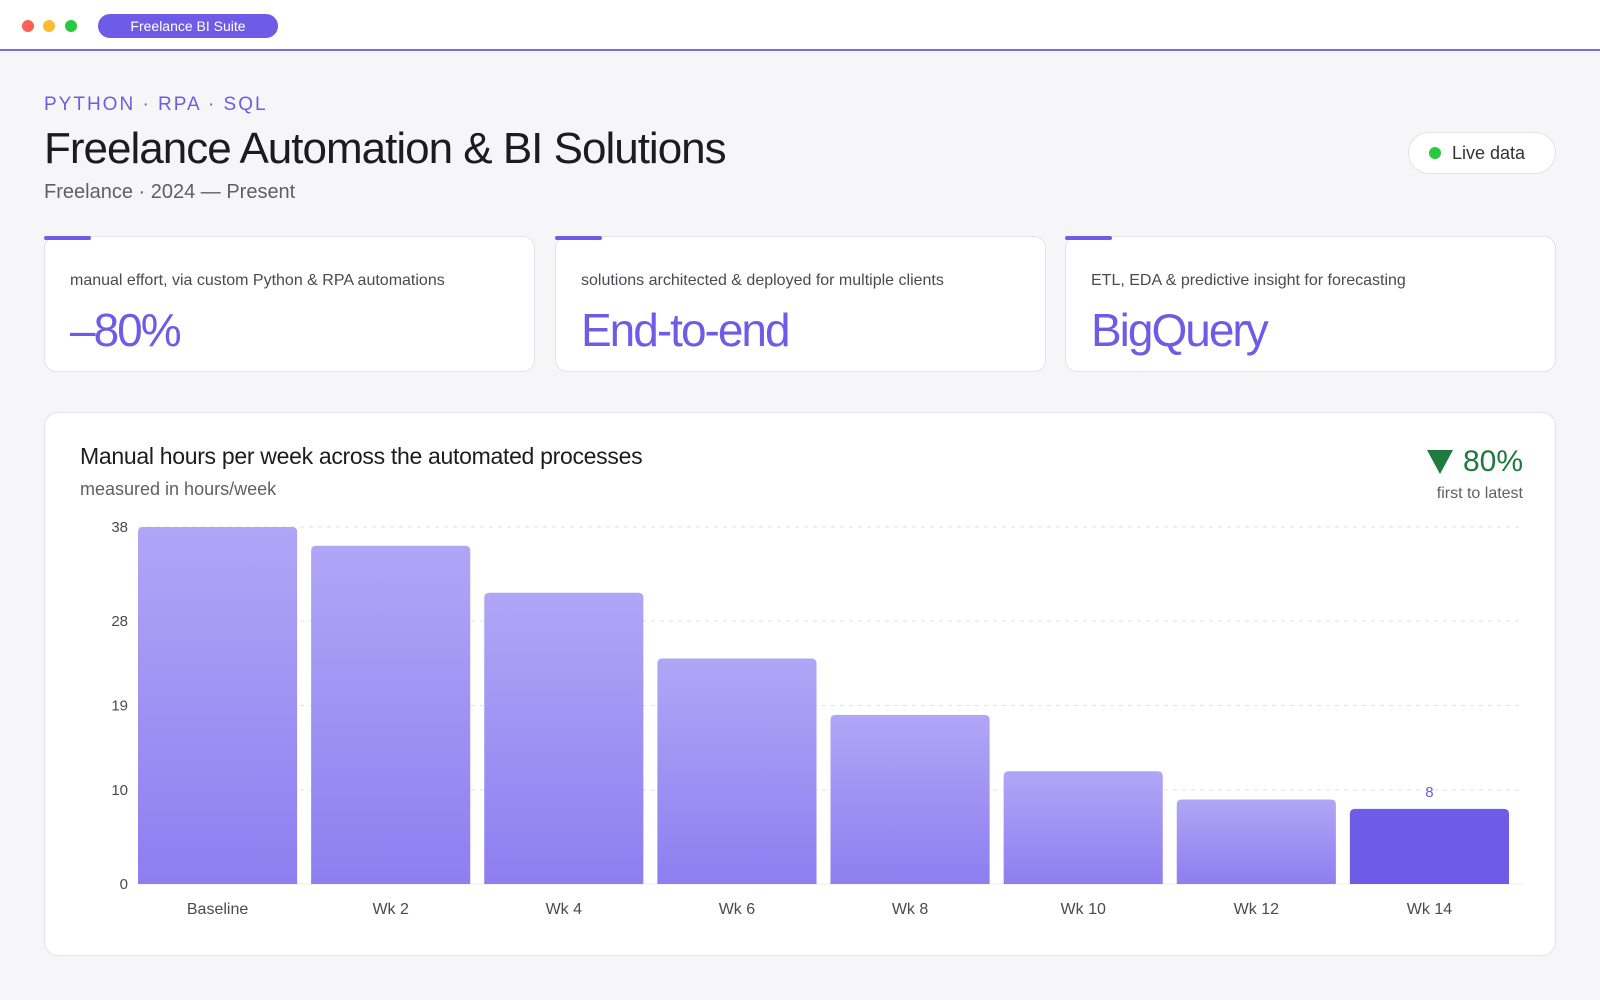 Image resolution: width=1600 pixels, height=1000 pixels. I want to click on chart-subtitle: measured in hours/week, so click(178, 489).